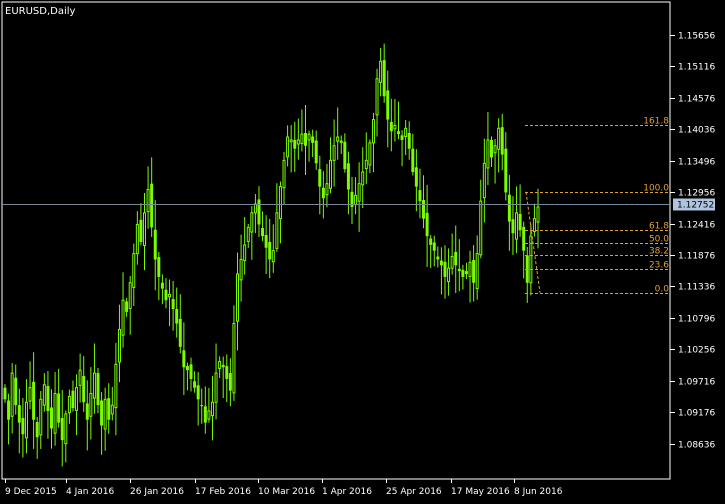  What do you see at coordinates (414, 492) in the screenshot?
I see `x-tick-label: 25 Apr 2016` at bounding box center [414, 492].